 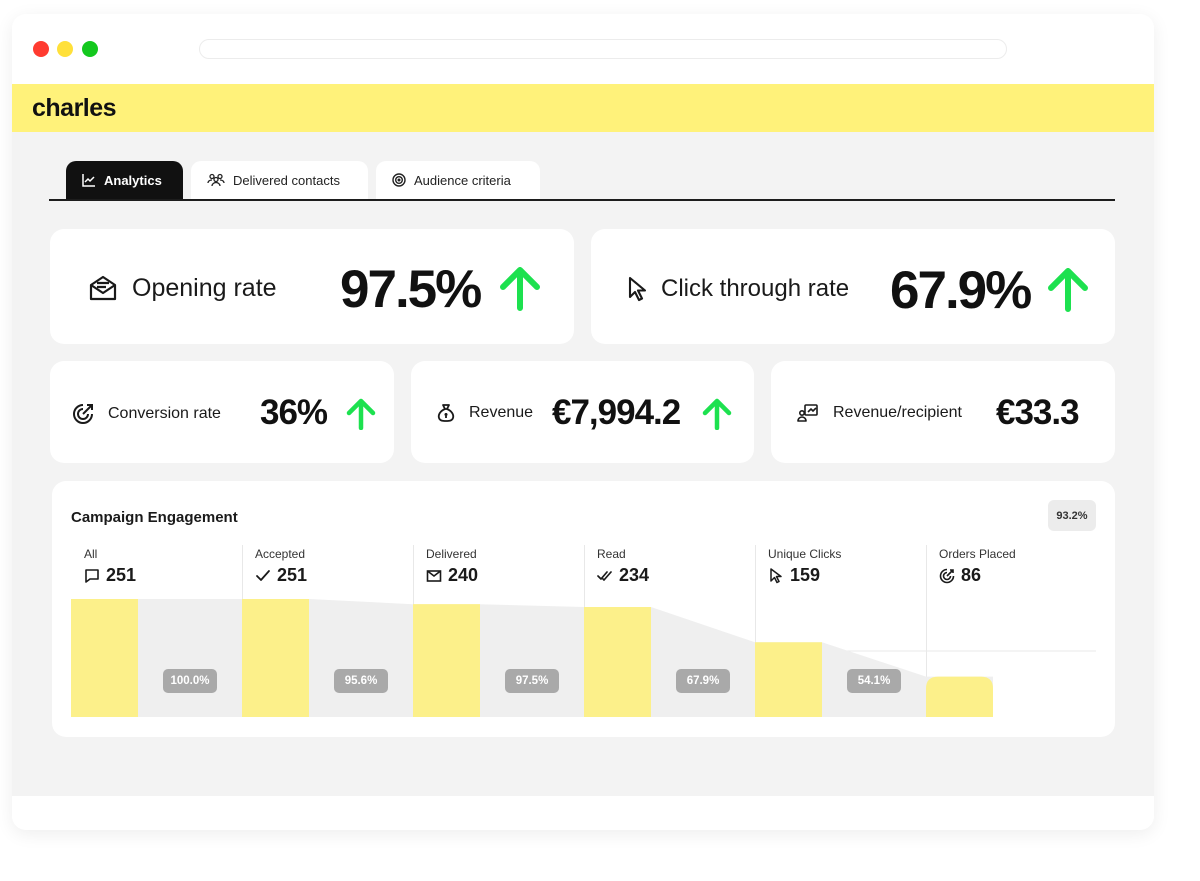 I want to click on tab-delivered-contacts: Delivered contacts, so click(x=279, y=180).